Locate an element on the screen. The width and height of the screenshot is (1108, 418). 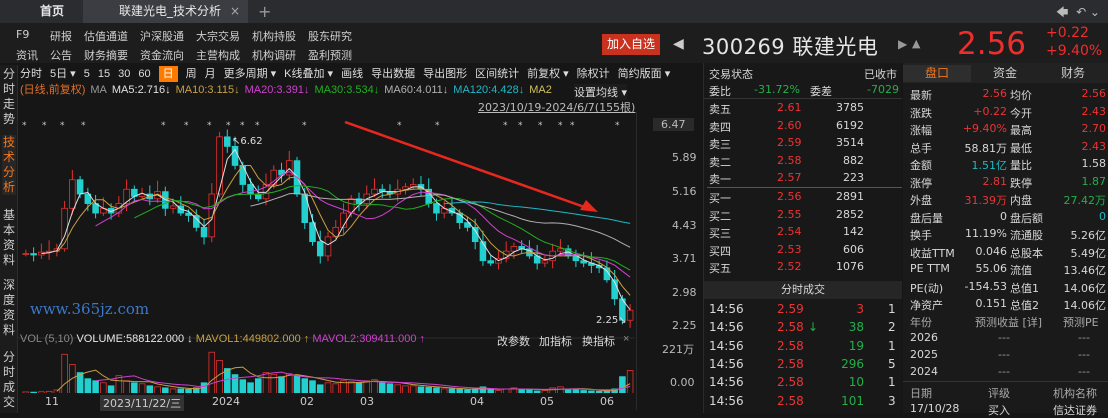
quote-value: 1.87 is located at coordinates (1094, 181).